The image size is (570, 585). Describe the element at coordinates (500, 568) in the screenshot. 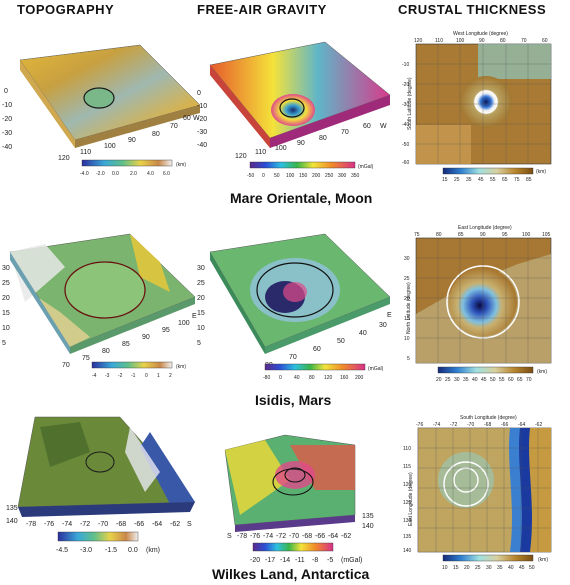

I see `tick: 35` at that location.